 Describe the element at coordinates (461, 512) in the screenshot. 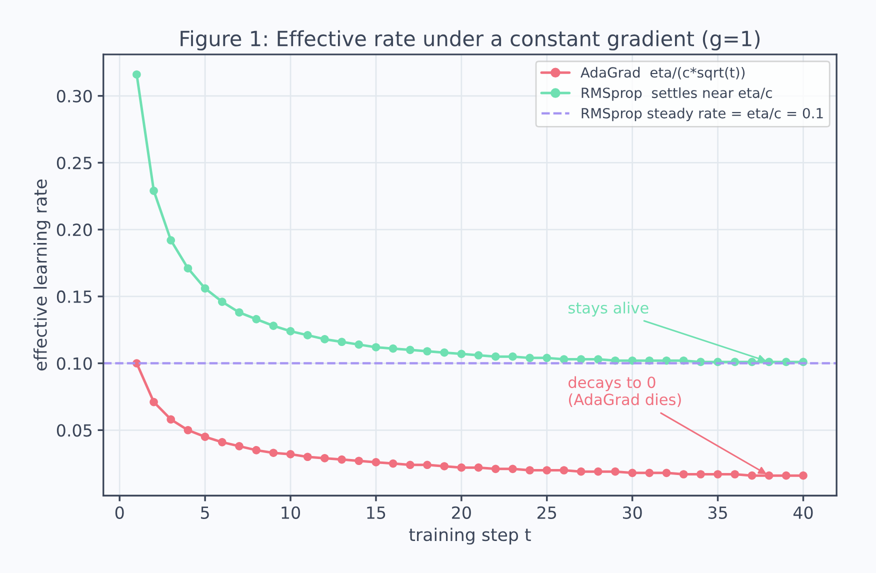

I see `x-tick-label: 20` at that location.